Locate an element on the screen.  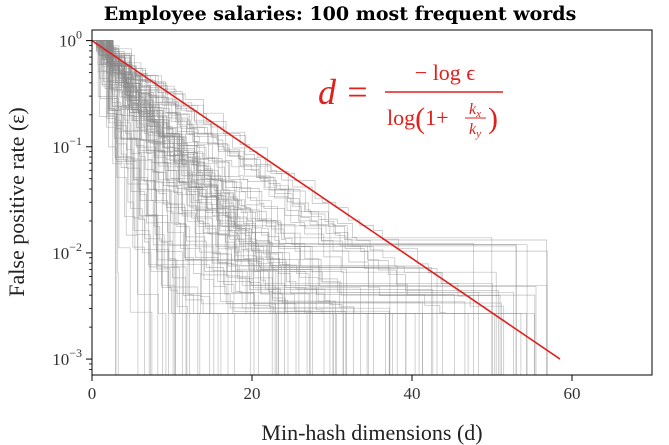
y-tick-label: 10⁻³ is located at coordinates (67, 357).